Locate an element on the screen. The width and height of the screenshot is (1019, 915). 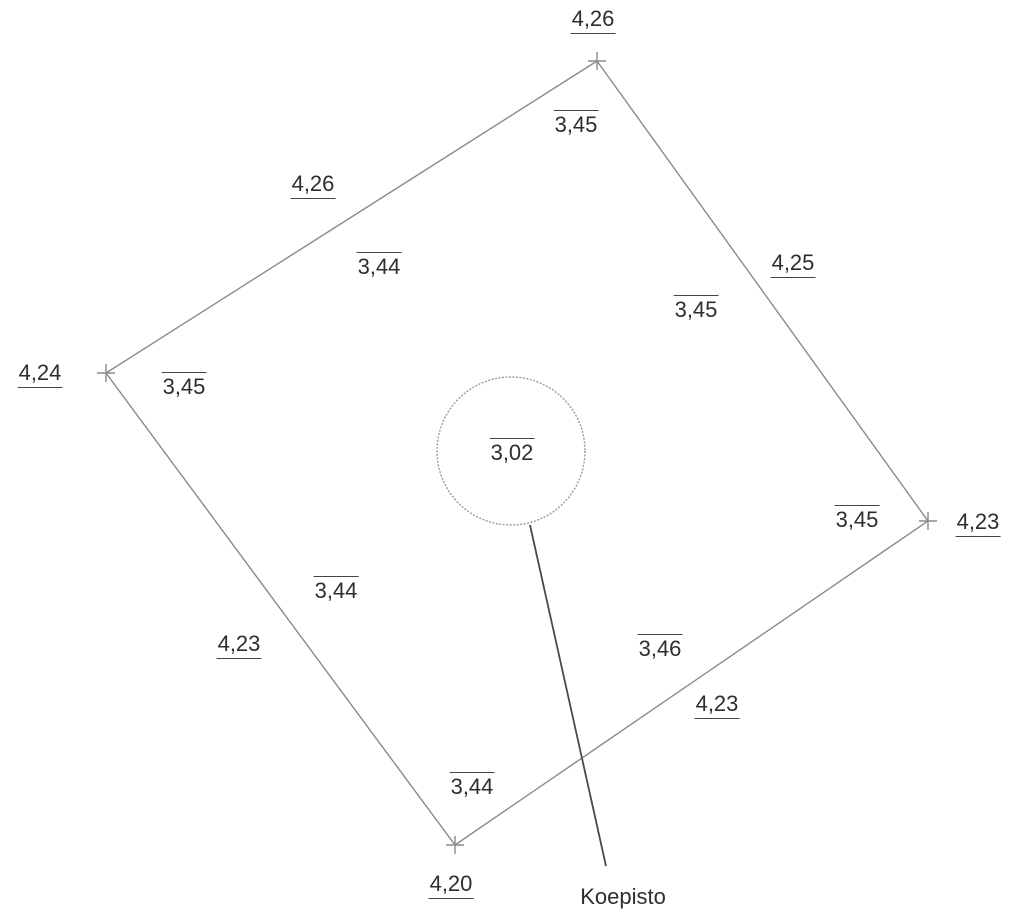
test-pit-circle is located at coordinates (511, 451).